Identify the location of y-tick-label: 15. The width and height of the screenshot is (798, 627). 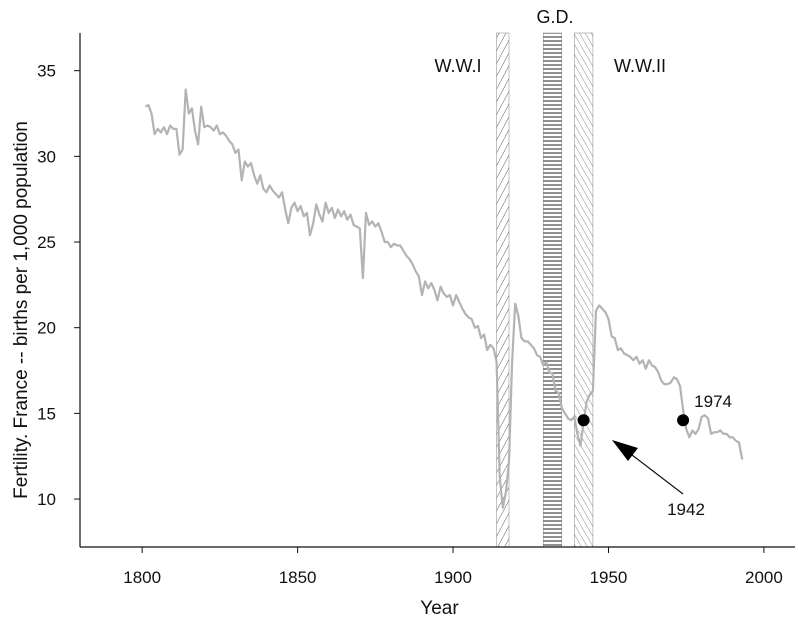
(46, 413).